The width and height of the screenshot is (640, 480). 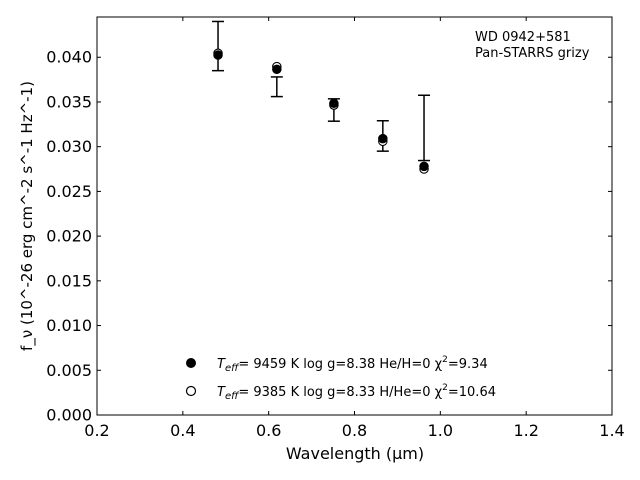 I want to click on object-annotation: WD 0942+581, so click(x=523, y=37).